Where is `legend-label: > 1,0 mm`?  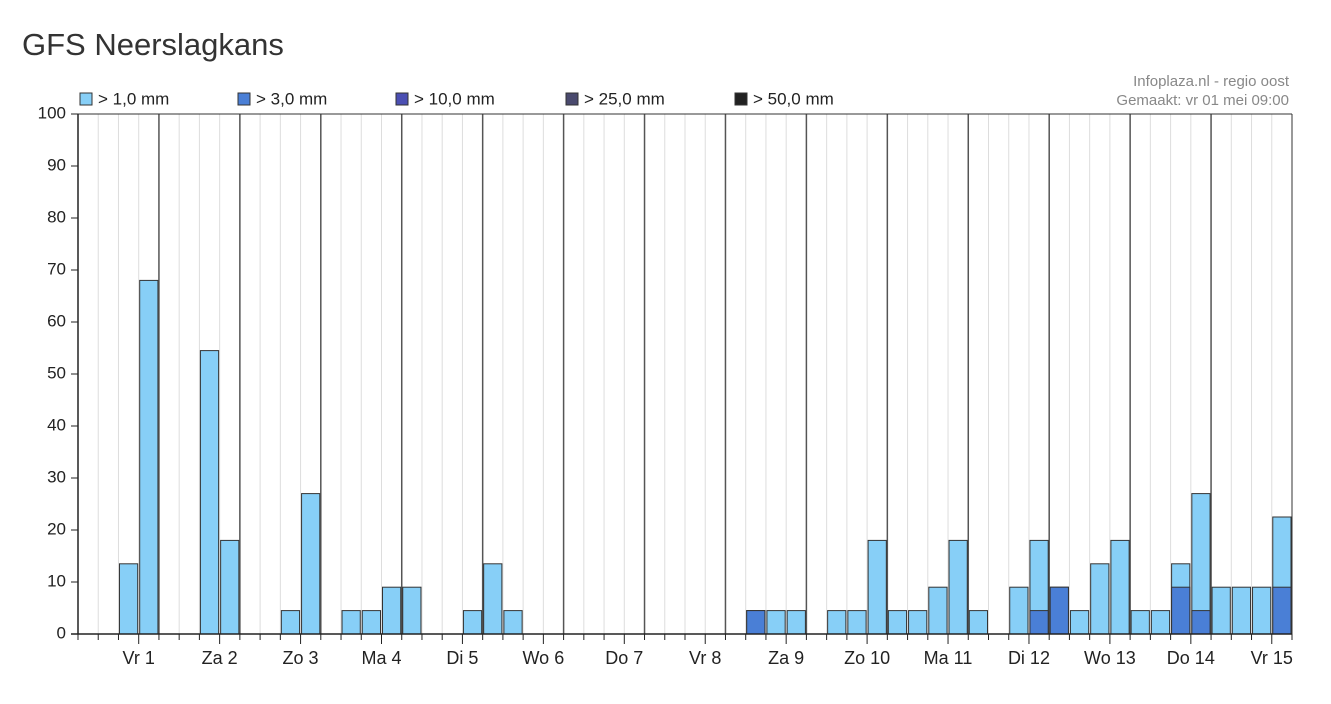
legend-label: > 1,0 mm is located at coordinates (133, 98).